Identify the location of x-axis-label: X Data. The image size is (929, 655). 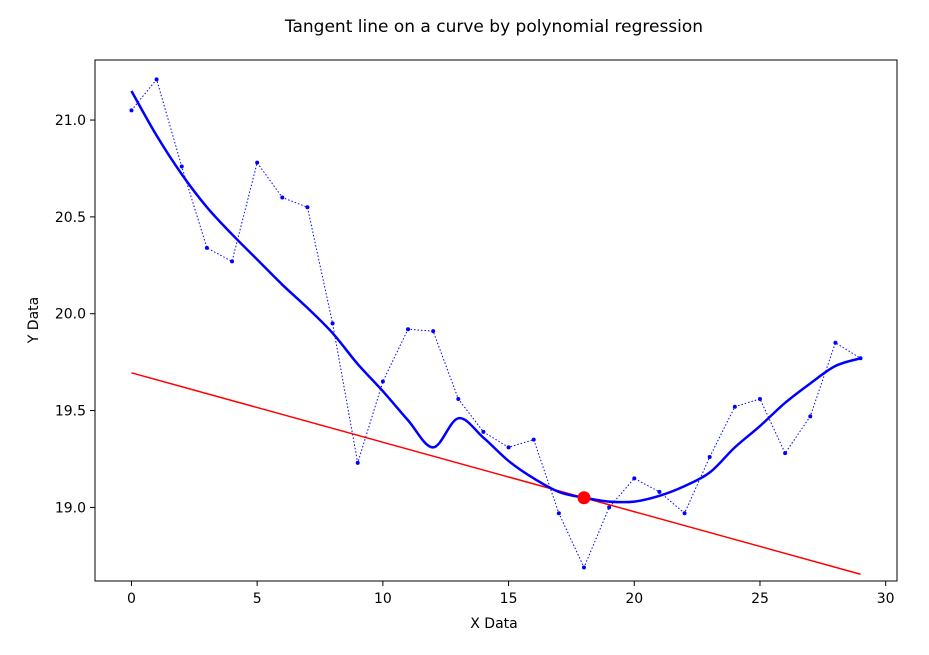
(493, 624).